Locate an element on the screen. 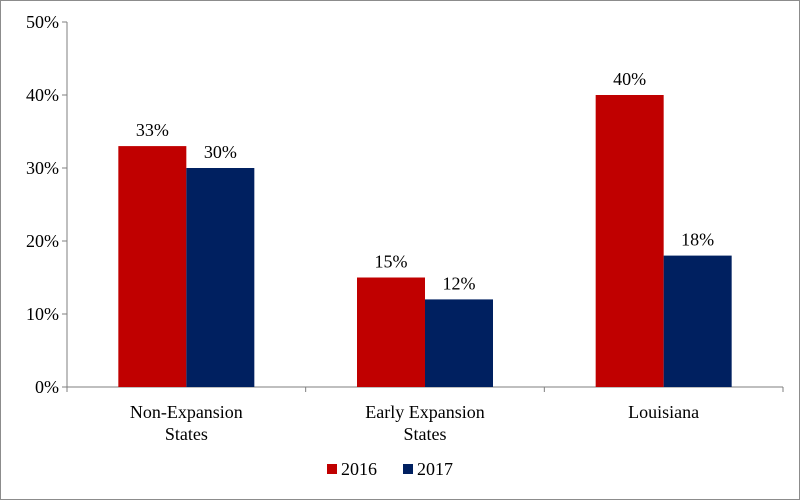 The width and height of the screenshot is (800, 501). legend-label: 2017 is located at coordinates (435, 469).